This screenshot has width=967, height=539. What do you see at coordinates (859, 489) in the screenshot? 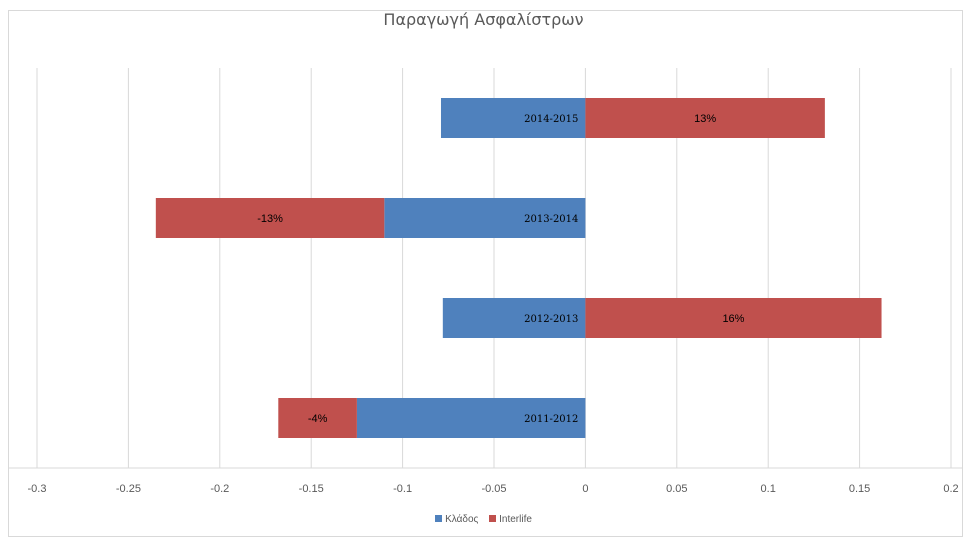
I see `x-tick-label: 0.15` at bounding box center [859, 489].